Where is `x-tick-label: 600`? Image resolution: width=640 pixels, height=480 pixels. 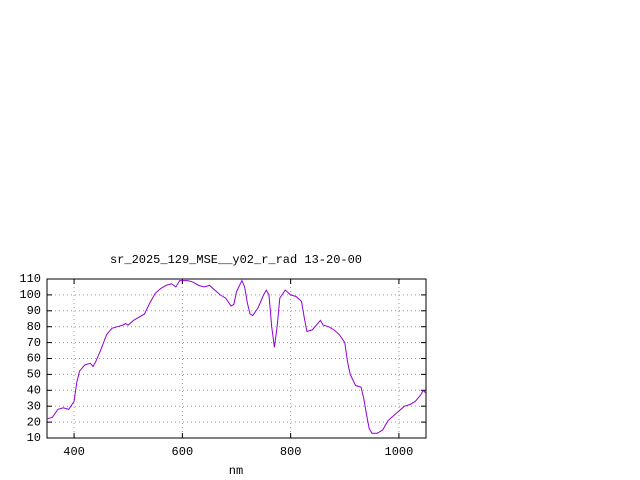
x-tick-label: 600 is located at coordinates (183, 452).